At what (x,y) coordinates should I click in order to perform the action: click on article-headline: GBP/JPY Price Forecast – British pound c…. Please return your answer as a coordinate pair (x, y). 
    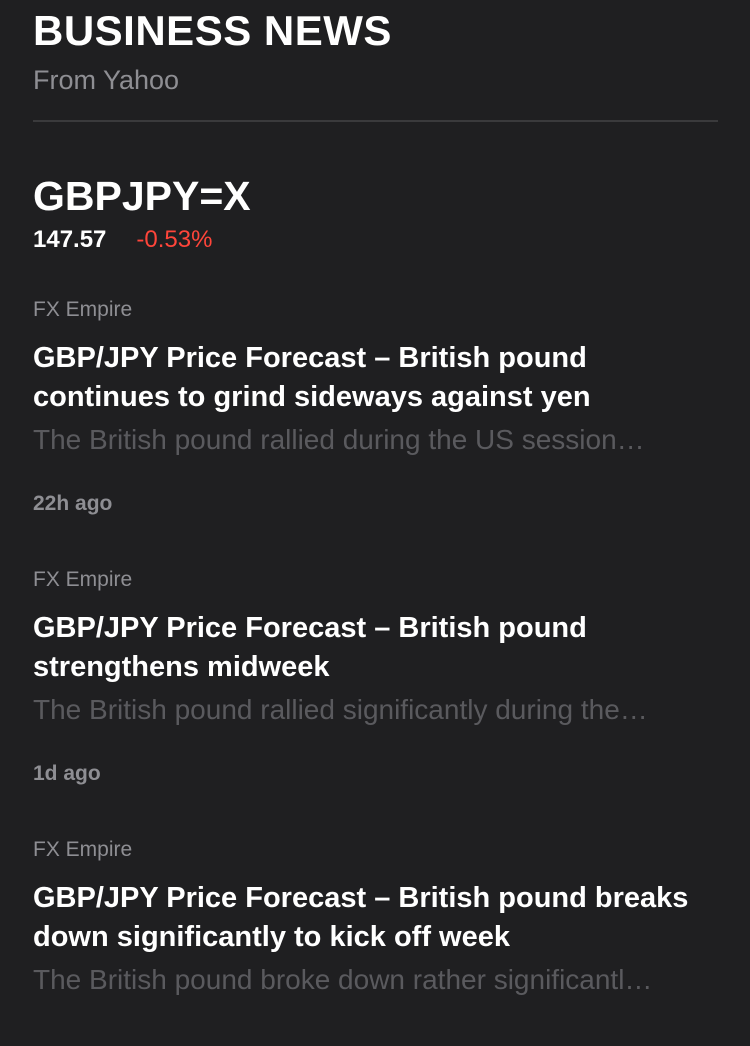
    Looking at the image, I should click on (312, 377).